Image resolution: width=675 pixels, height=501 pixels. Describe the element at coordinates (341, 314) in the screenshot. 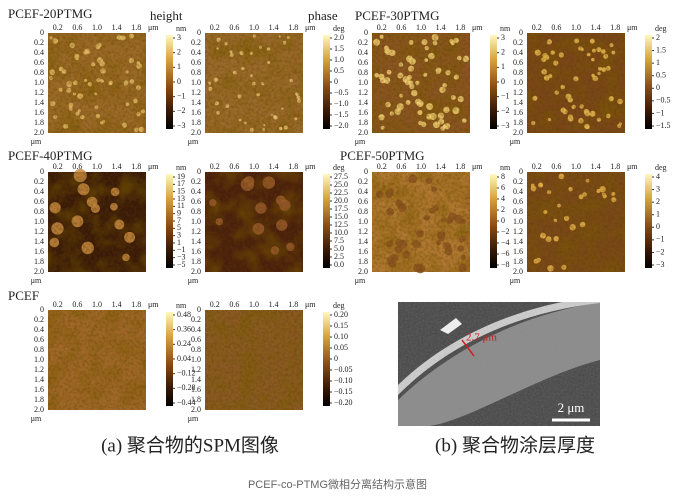

I see `colorbar-tick-label: 0.20` at that location.